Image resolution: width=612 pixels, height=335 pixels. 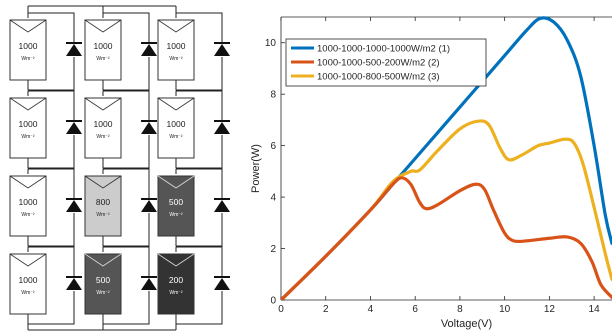 I want to click on y-tick-label: 0, so click(x=273, y=301).